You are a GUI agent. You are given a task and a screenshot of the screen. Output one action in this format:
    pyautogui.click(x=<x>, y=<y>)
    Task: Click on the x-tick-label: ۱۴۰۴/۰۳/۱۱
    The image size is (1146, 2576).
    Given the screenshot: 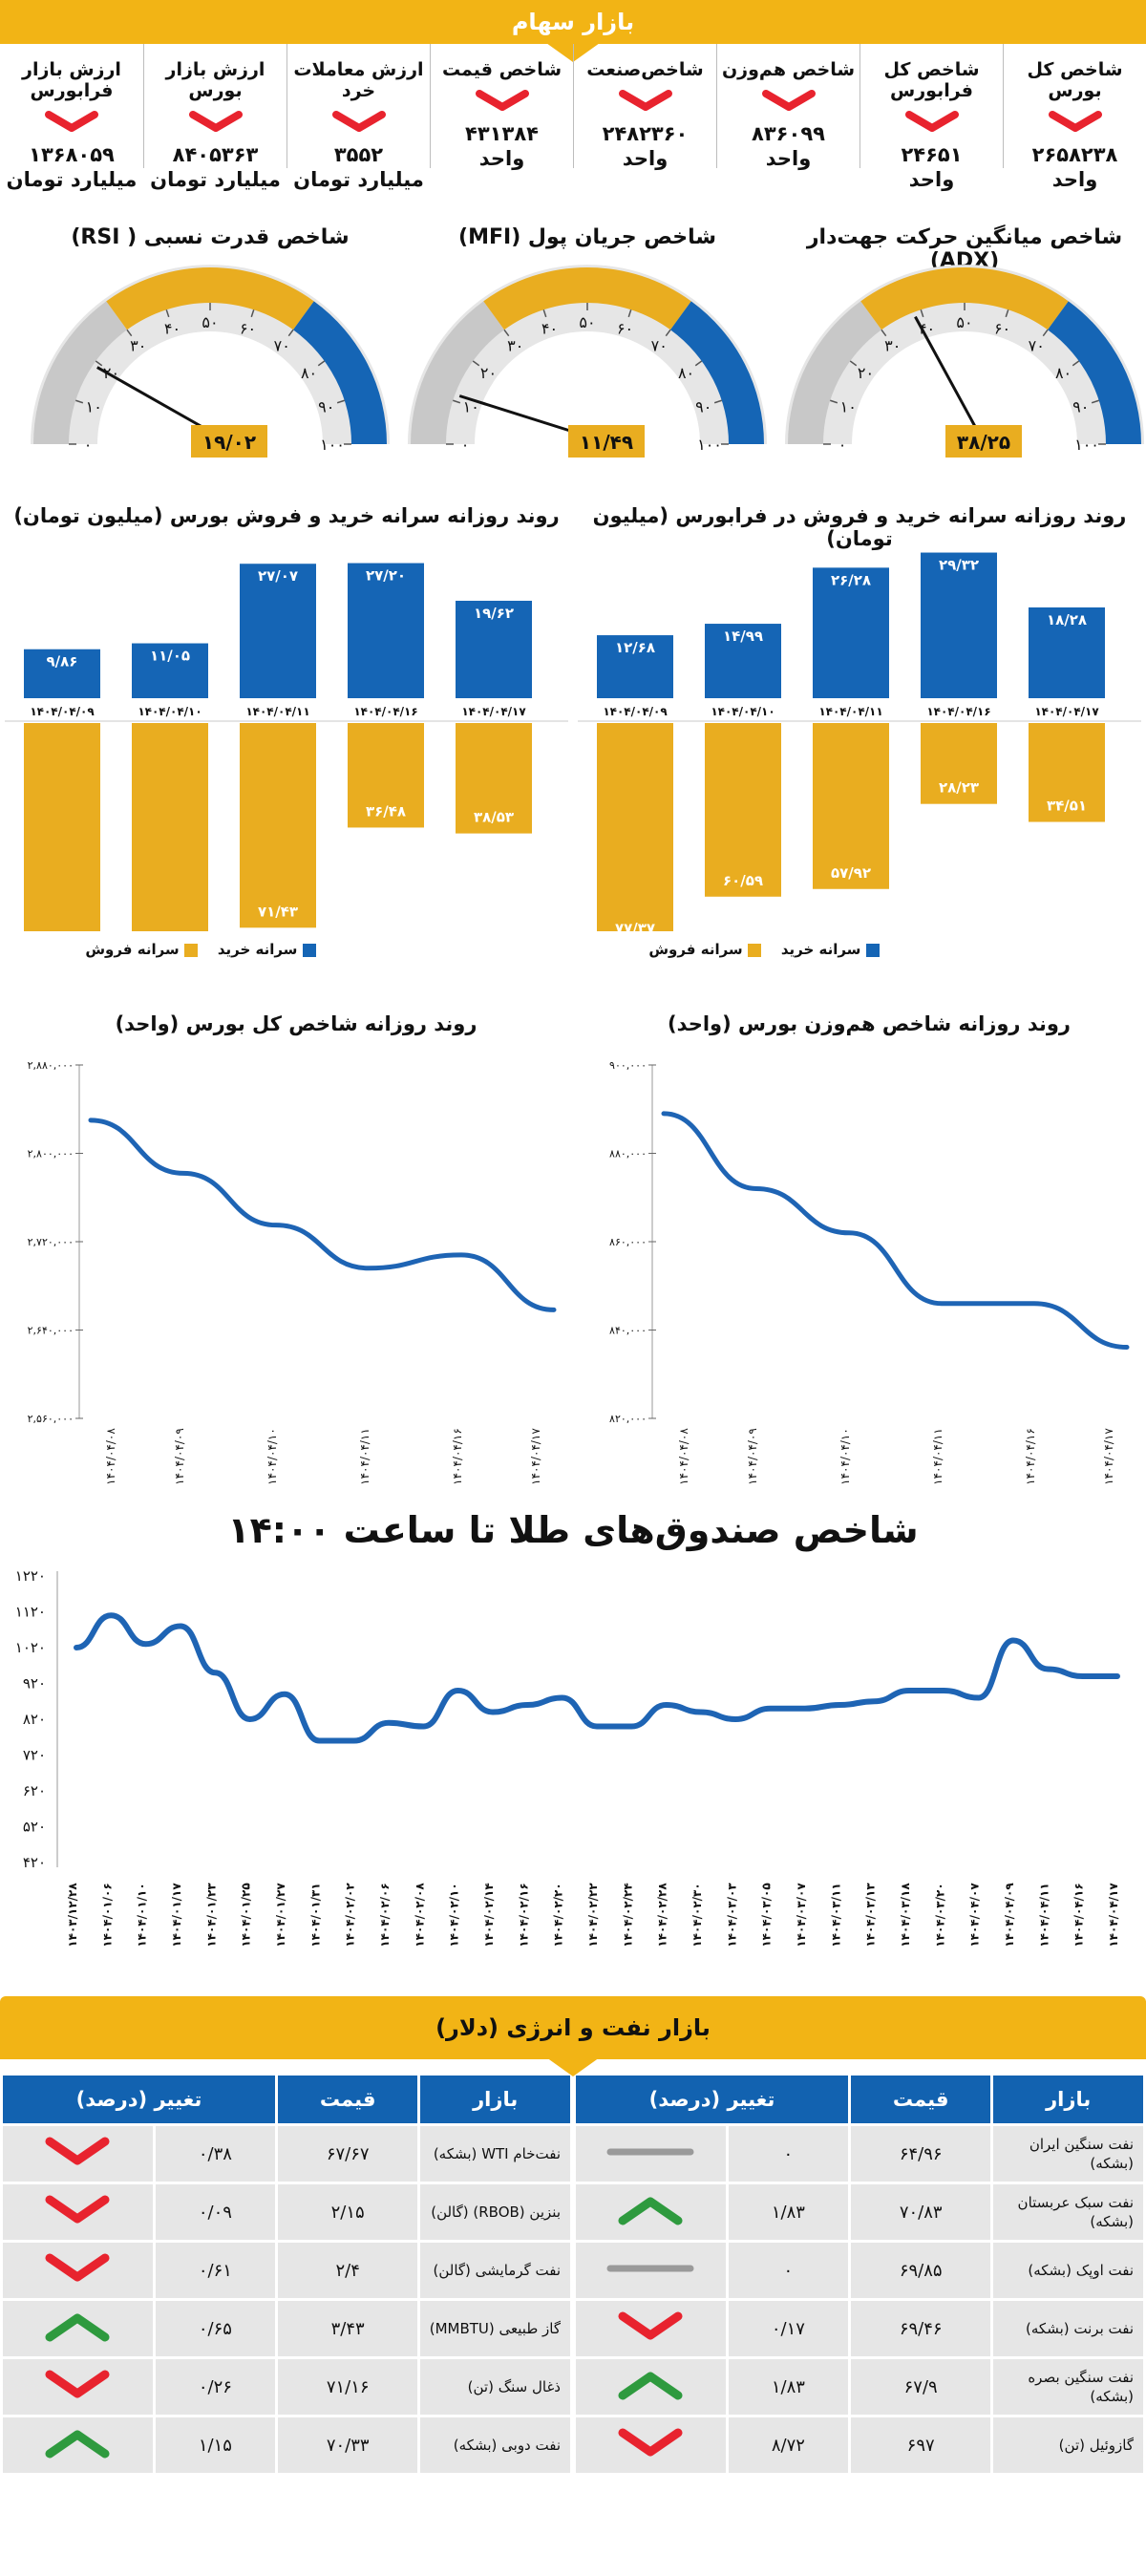 What is the action you would take?
    pyautogui.click(x=835, y=1915)
    